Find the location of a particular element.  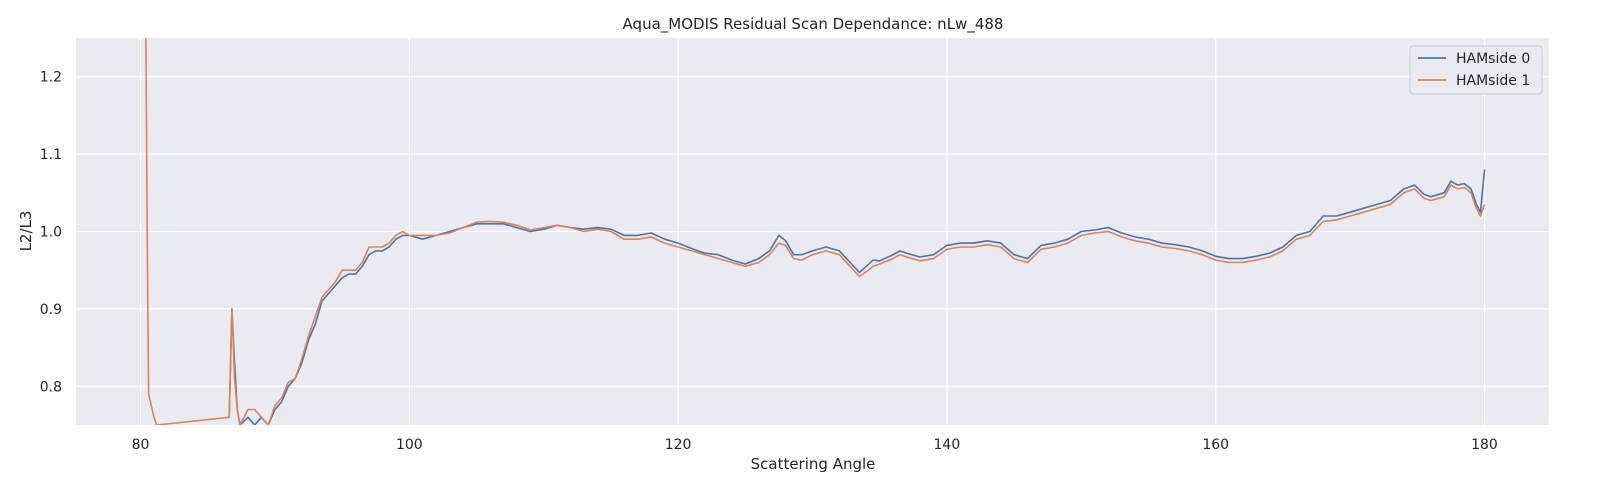

y-tick-label: 0.9 is located at coordinates (51, 310).